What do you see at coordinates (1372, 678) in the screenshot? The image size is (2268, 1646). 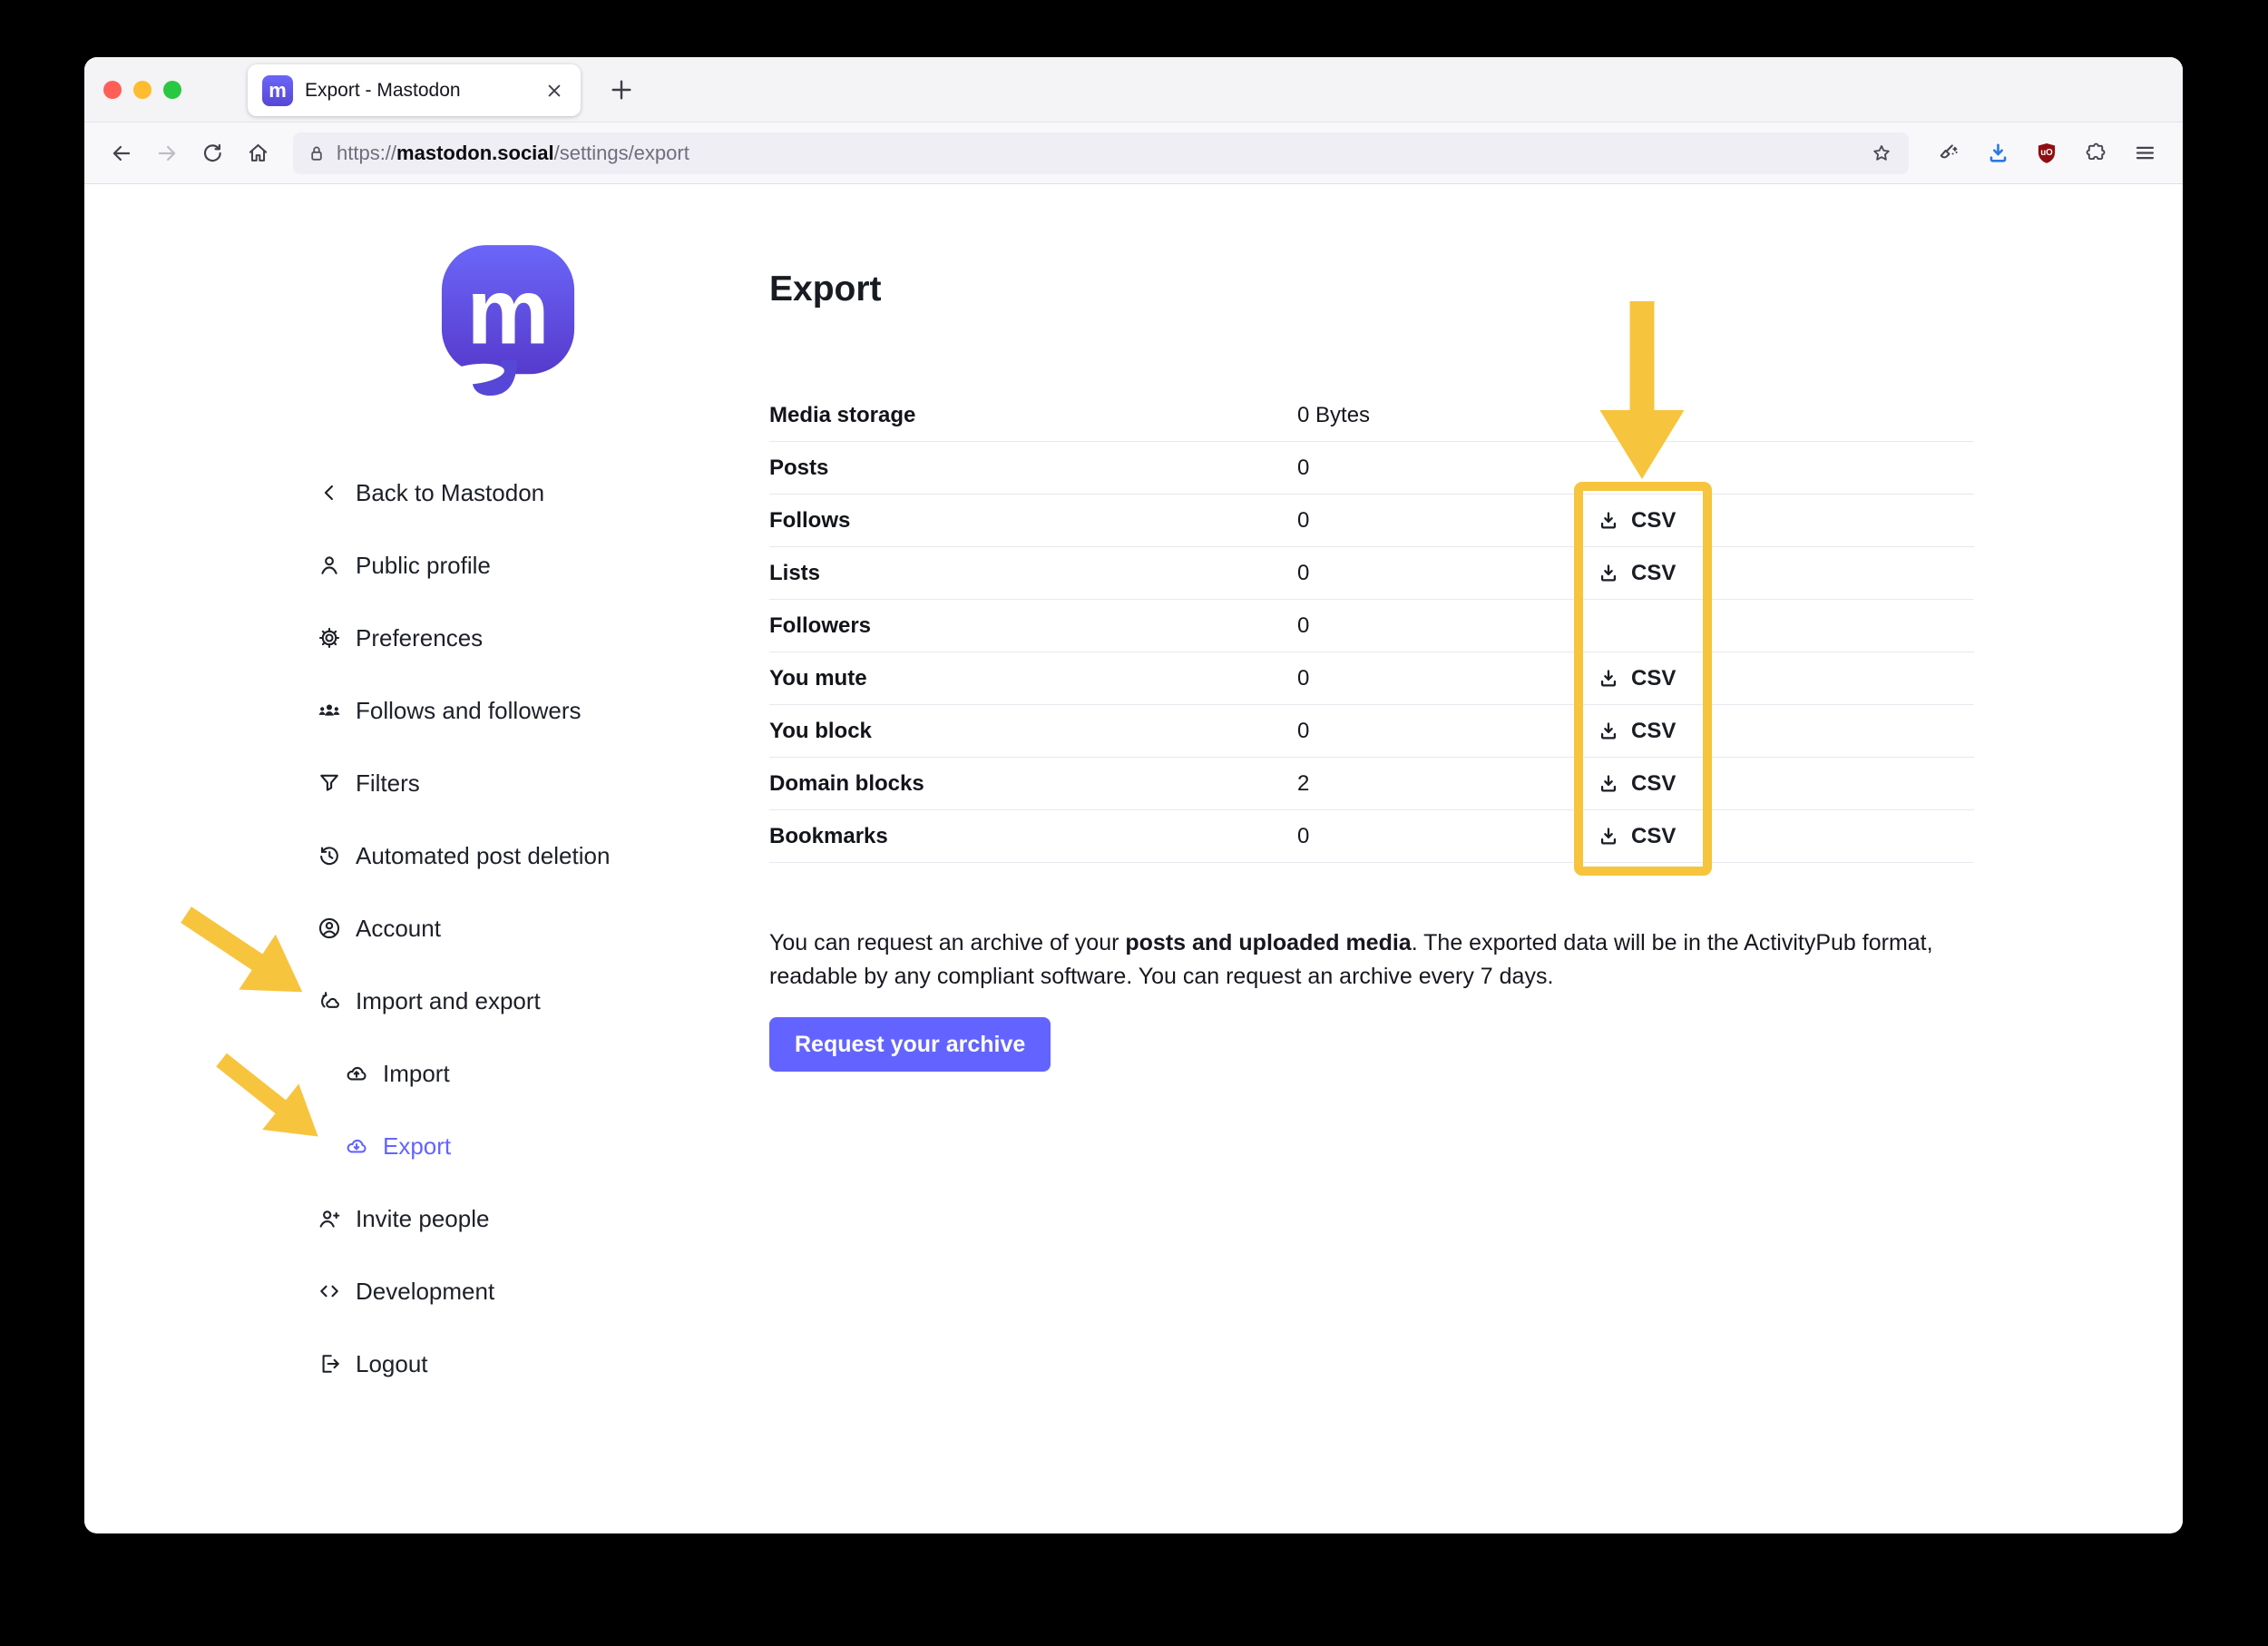 I see `table-row: You mute 0 CSV` at bounding box center [1372, 678].